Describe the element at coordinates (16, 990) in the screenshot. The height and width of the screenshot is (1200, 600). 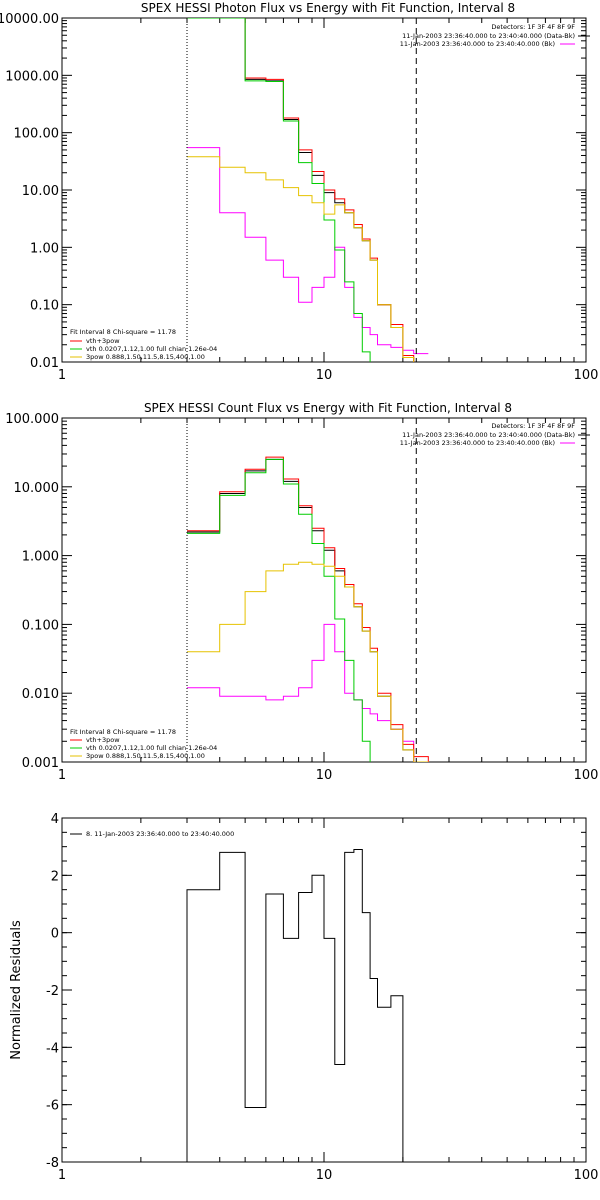
I see `y-axis-label: Normalized Residuals` at that location.